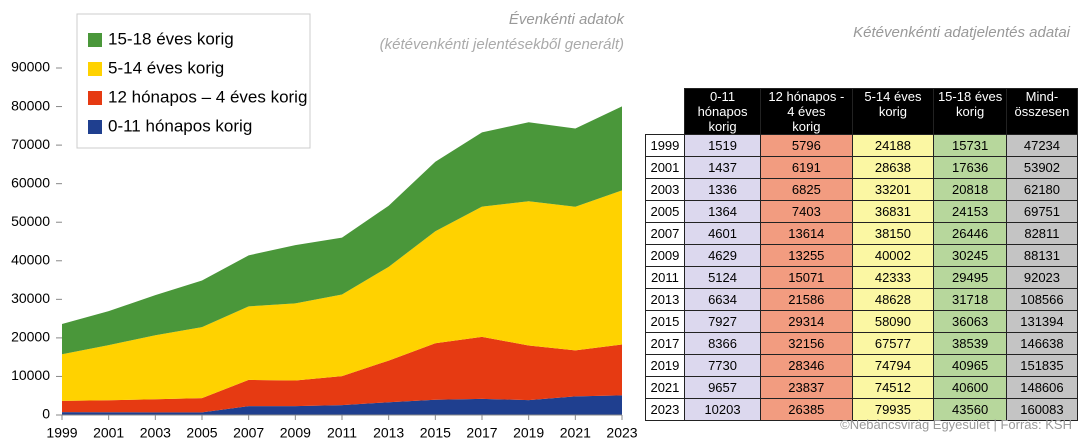 This screenshot has width=1078, height=438. I want to click on table-cell: 23837, so click(806, 387).